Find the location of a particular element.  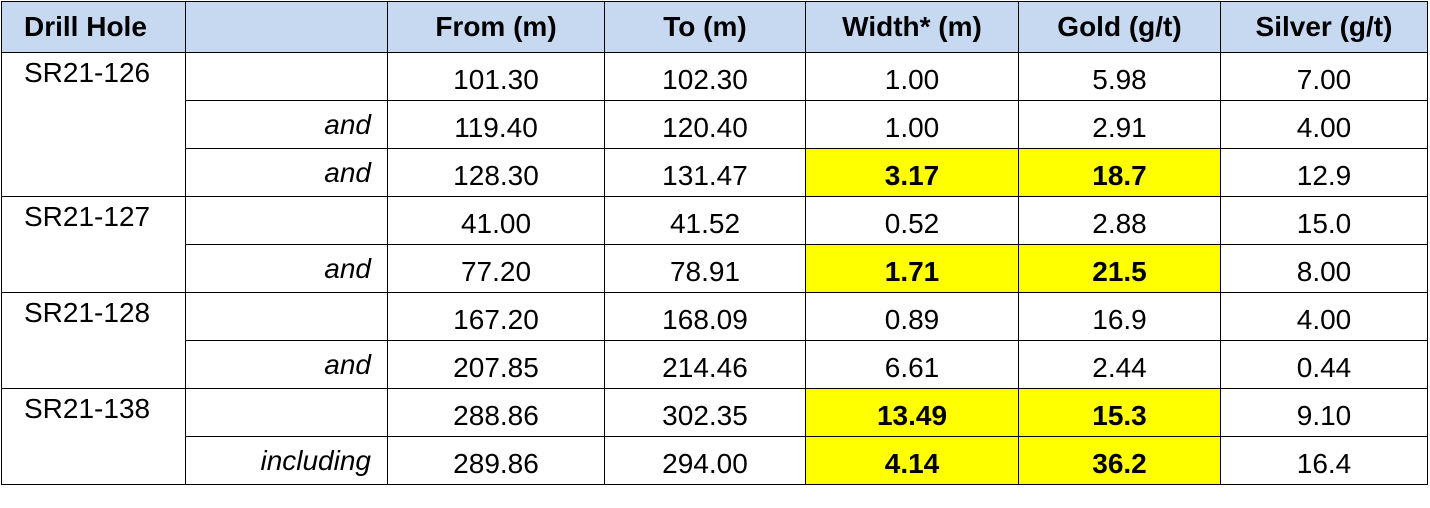

value-cell: 16.4 is located at coordinates (1324, 460).